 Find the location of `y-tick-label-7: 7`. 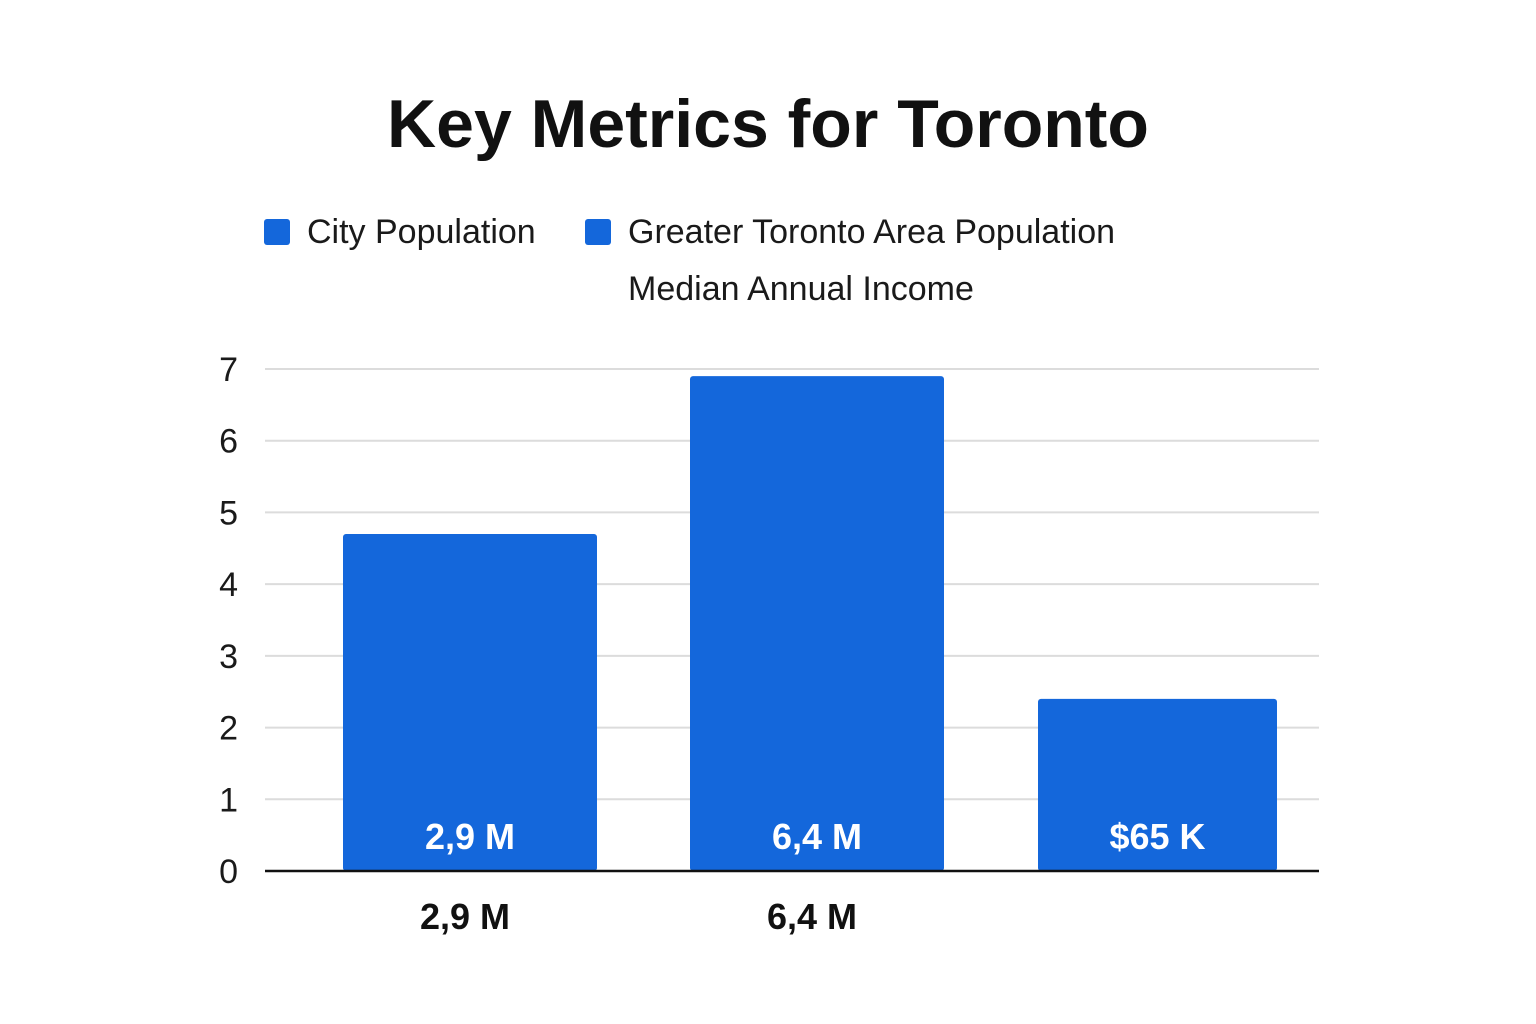

y-tick-label-7: 7 is located at coordinates (228, 370).